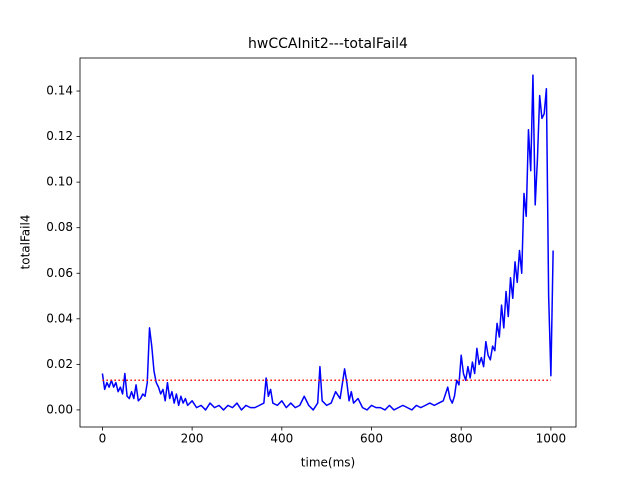 This screenshot has width=640, height=480. What do you see at coordinates (59, 409) in the screenshot?
I see `y-tick-label: 0.00` at bounding box center [59, 409].